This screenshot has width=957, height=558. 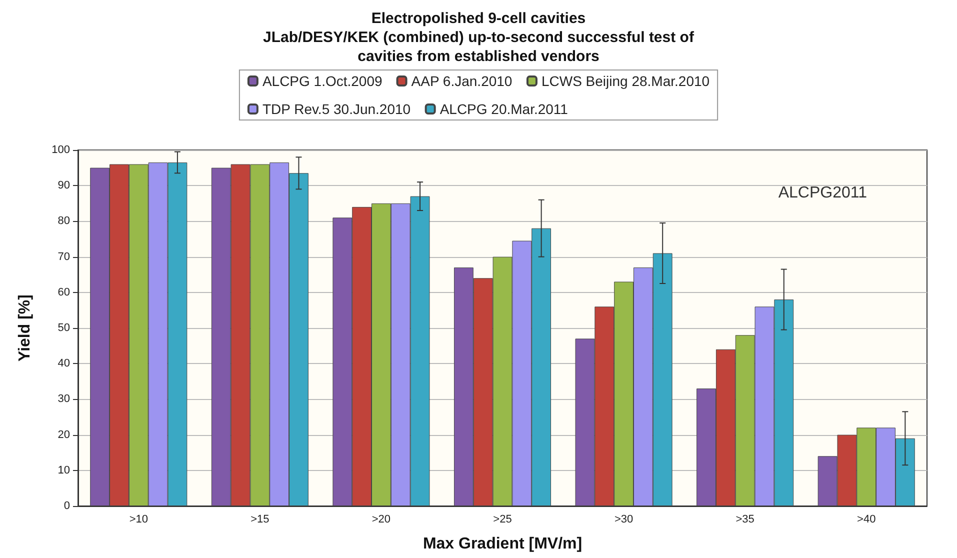 I want to click on y-tick-label: 50, so click(x=64, y=328).